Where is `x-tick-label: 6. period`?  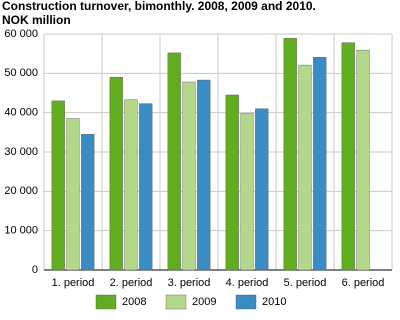
x-tick-label: 6. period is located at coordinates (363, 283).